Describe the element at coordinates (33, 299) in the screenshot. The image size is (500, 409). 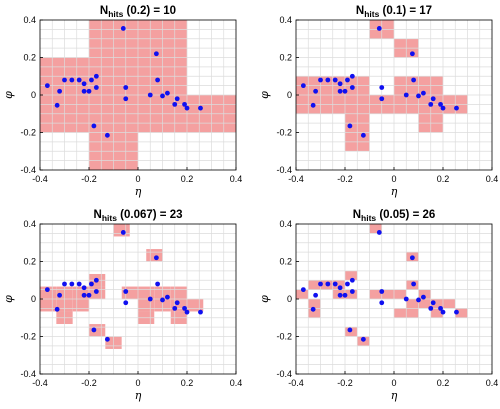
I see `y-tick-label: 0` at that location.